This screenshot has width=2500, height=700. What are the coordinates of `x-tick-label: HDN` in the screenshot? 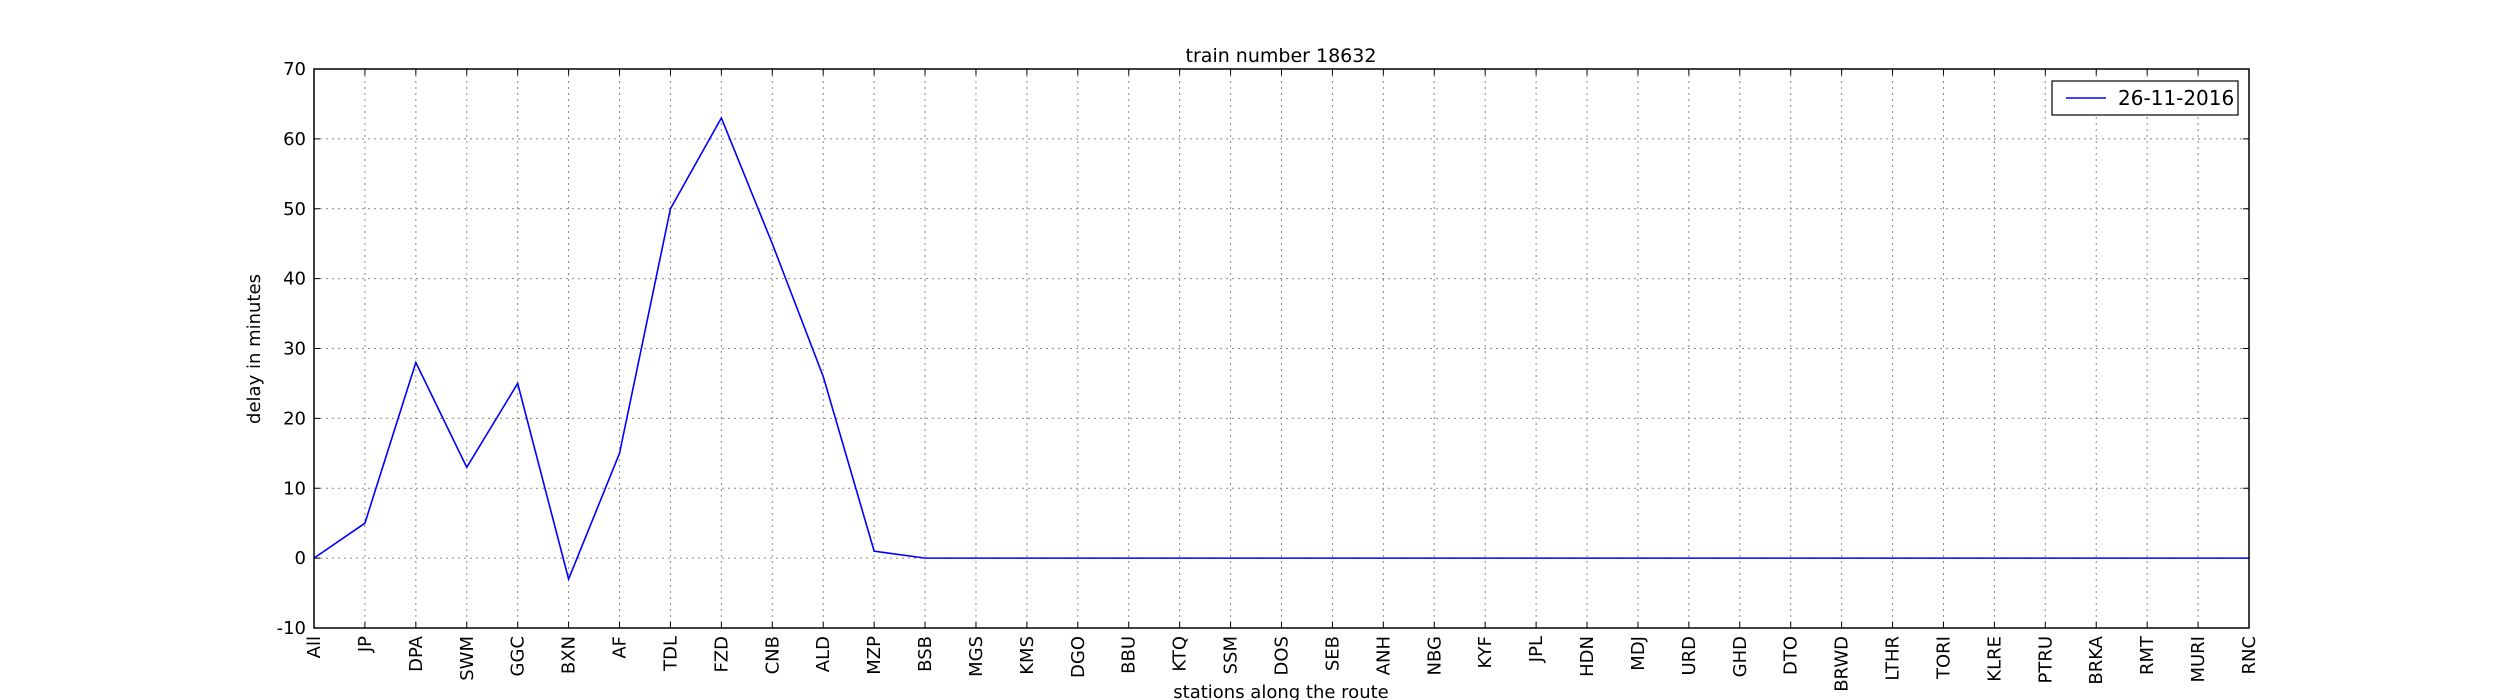 It's located at (1587, 656).